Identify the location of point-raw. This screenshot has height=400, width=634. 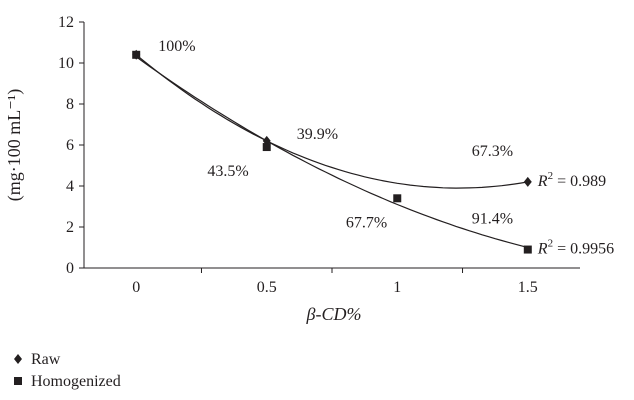
(527, 181).